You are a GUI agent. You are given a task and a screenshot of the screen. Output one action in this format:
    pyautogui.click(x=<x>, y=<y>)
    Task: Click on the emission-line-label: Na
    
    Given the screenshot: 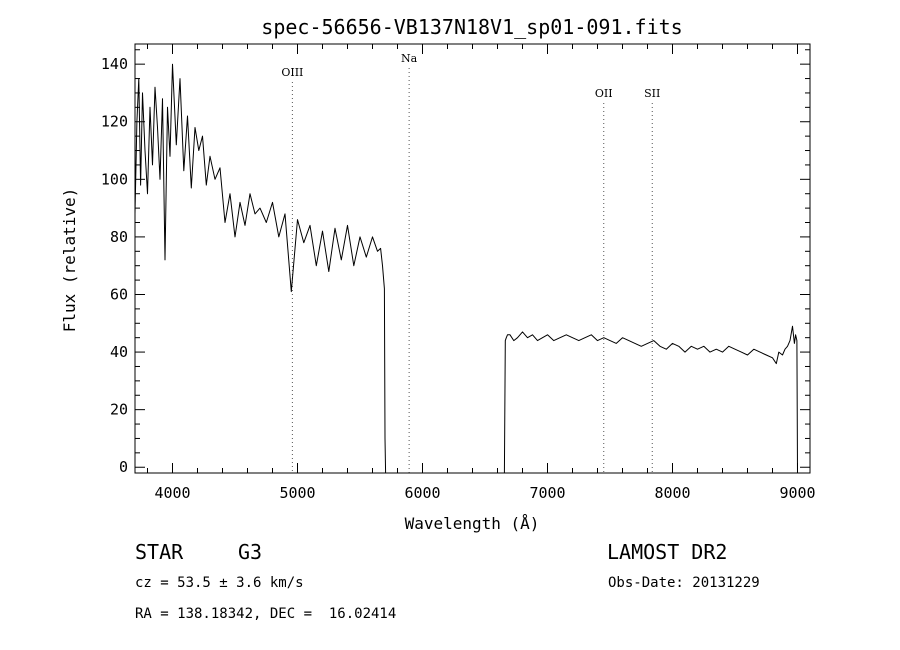 What is the action you would take?
    pyautogui.click(x=409, y=58)
    